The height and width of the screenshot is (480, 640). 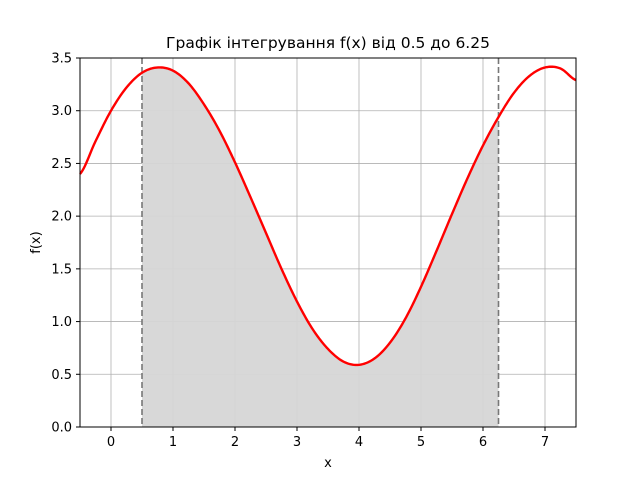 I want to click on y-axis-ticks: 0.0 0.5 1.0 1.5 2.0 2.5 3.0 3.5, so click(x=65, y=244).